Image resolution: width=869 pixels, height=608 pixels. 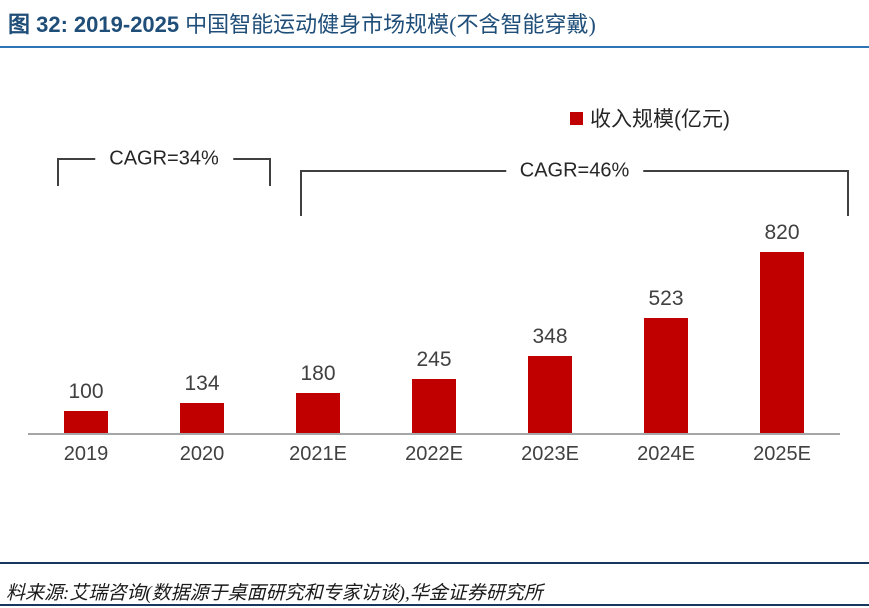 I want to click on bar-value-label: 523, so click(x=666, y=298).